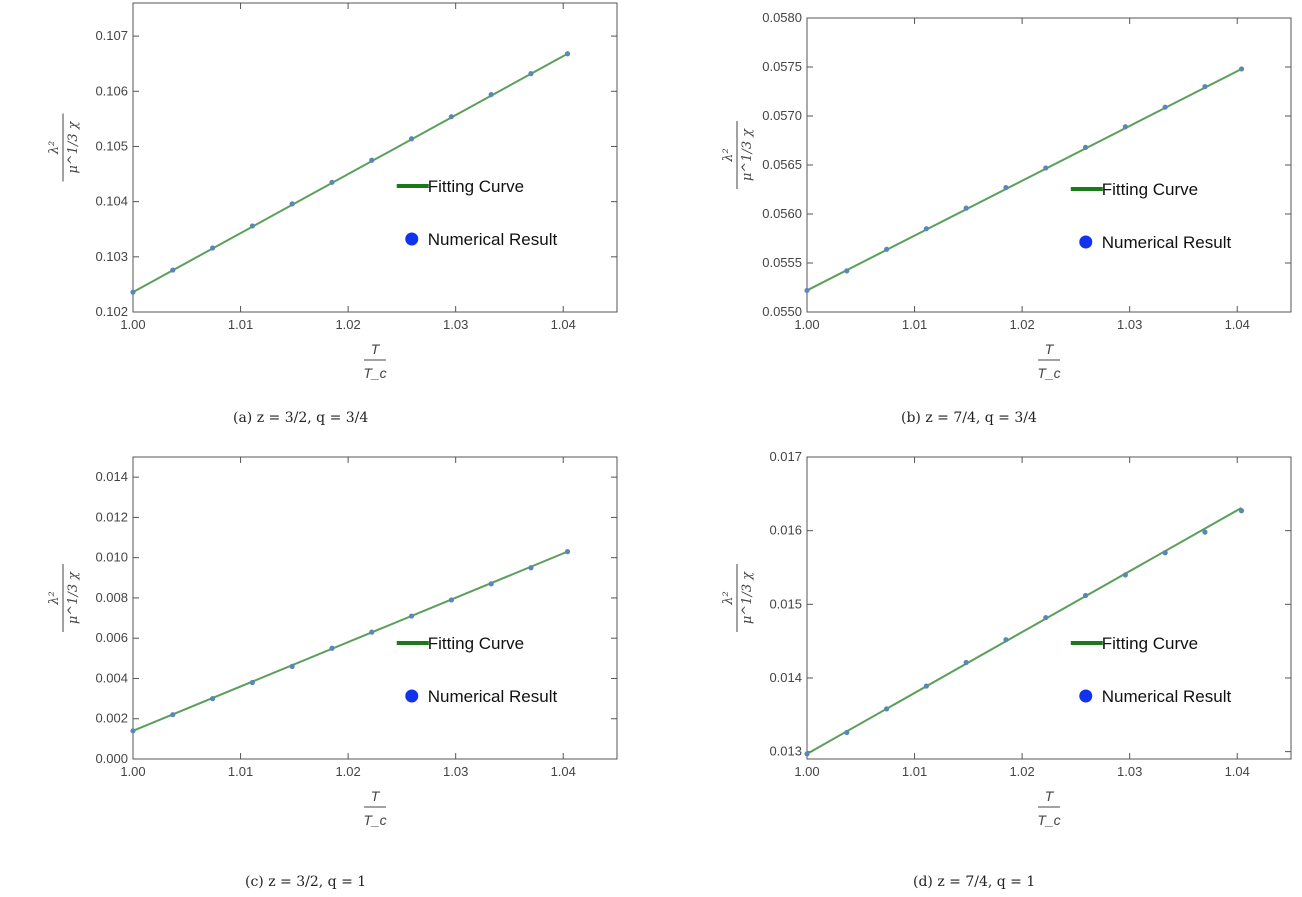 This screenshot has height=897, width=1302. I want to click on chart-caption: (c) z = 3/2, q = 1, so click(306, 882).